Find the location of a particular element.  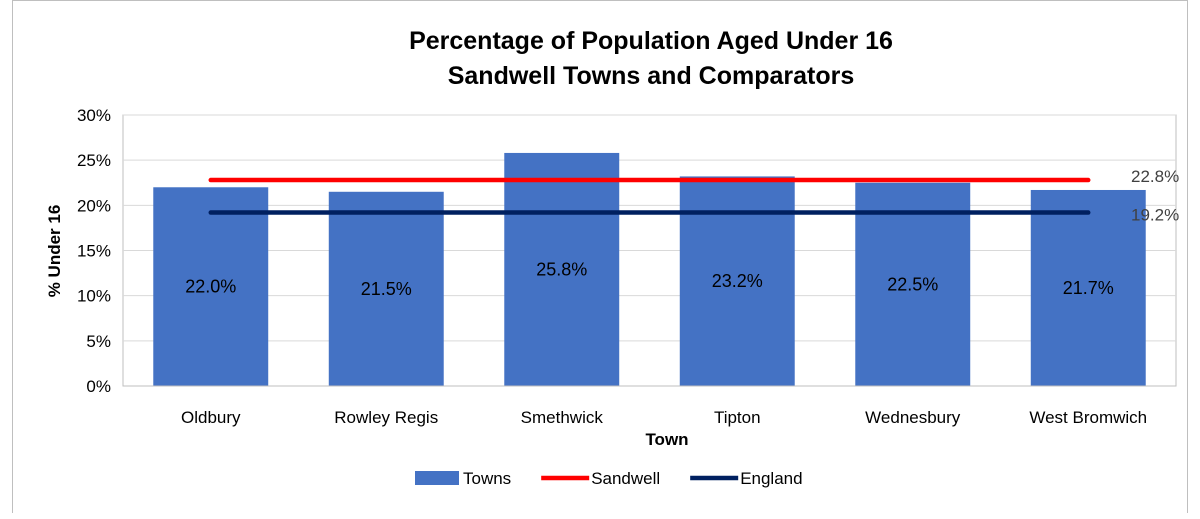

y-tick-label: 20% is located at coordinates (94, 205).